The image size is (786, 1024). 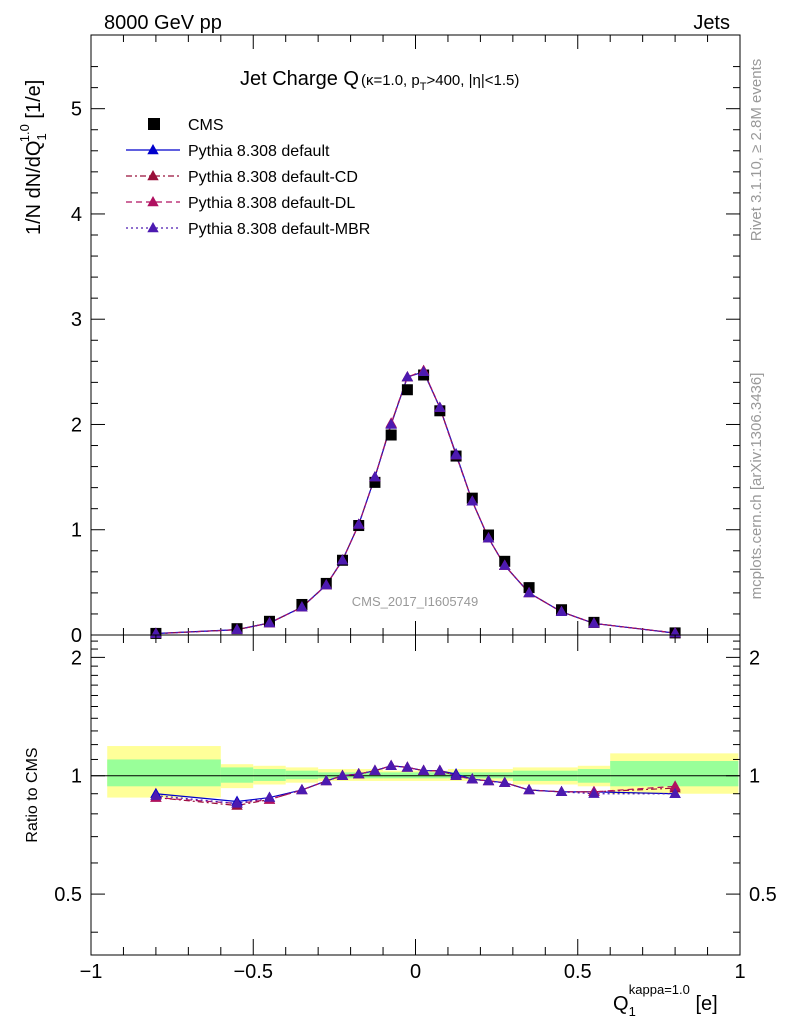 What do you see at coordinates (206, 125) in the screenshot?
I see `legend-label: CMS` at bounding box center [206, 125].